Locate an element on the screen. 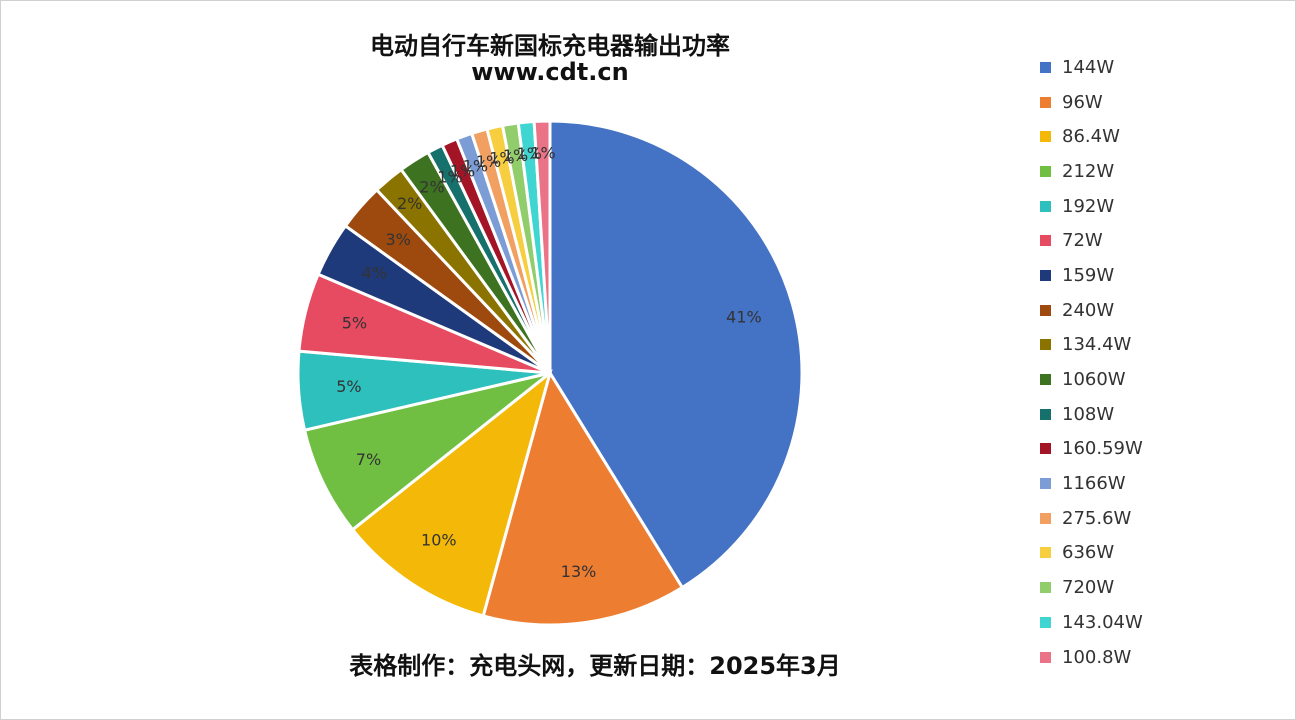  legend-label: 1166W is located at coordinates (1094, 484).